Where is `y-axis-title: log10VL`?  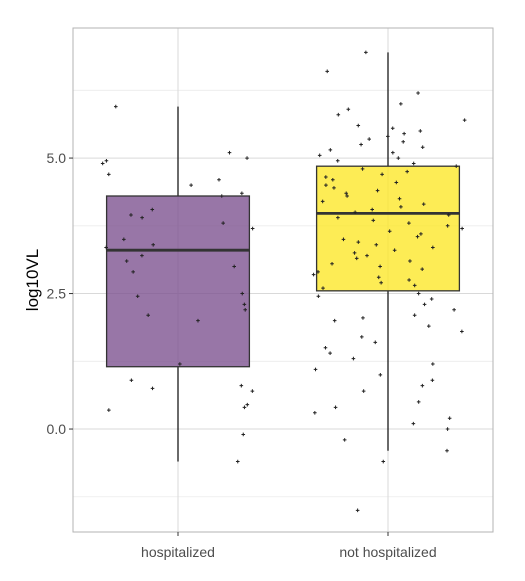
y-axis-title: log10VL is located at coordinates (32, 280).